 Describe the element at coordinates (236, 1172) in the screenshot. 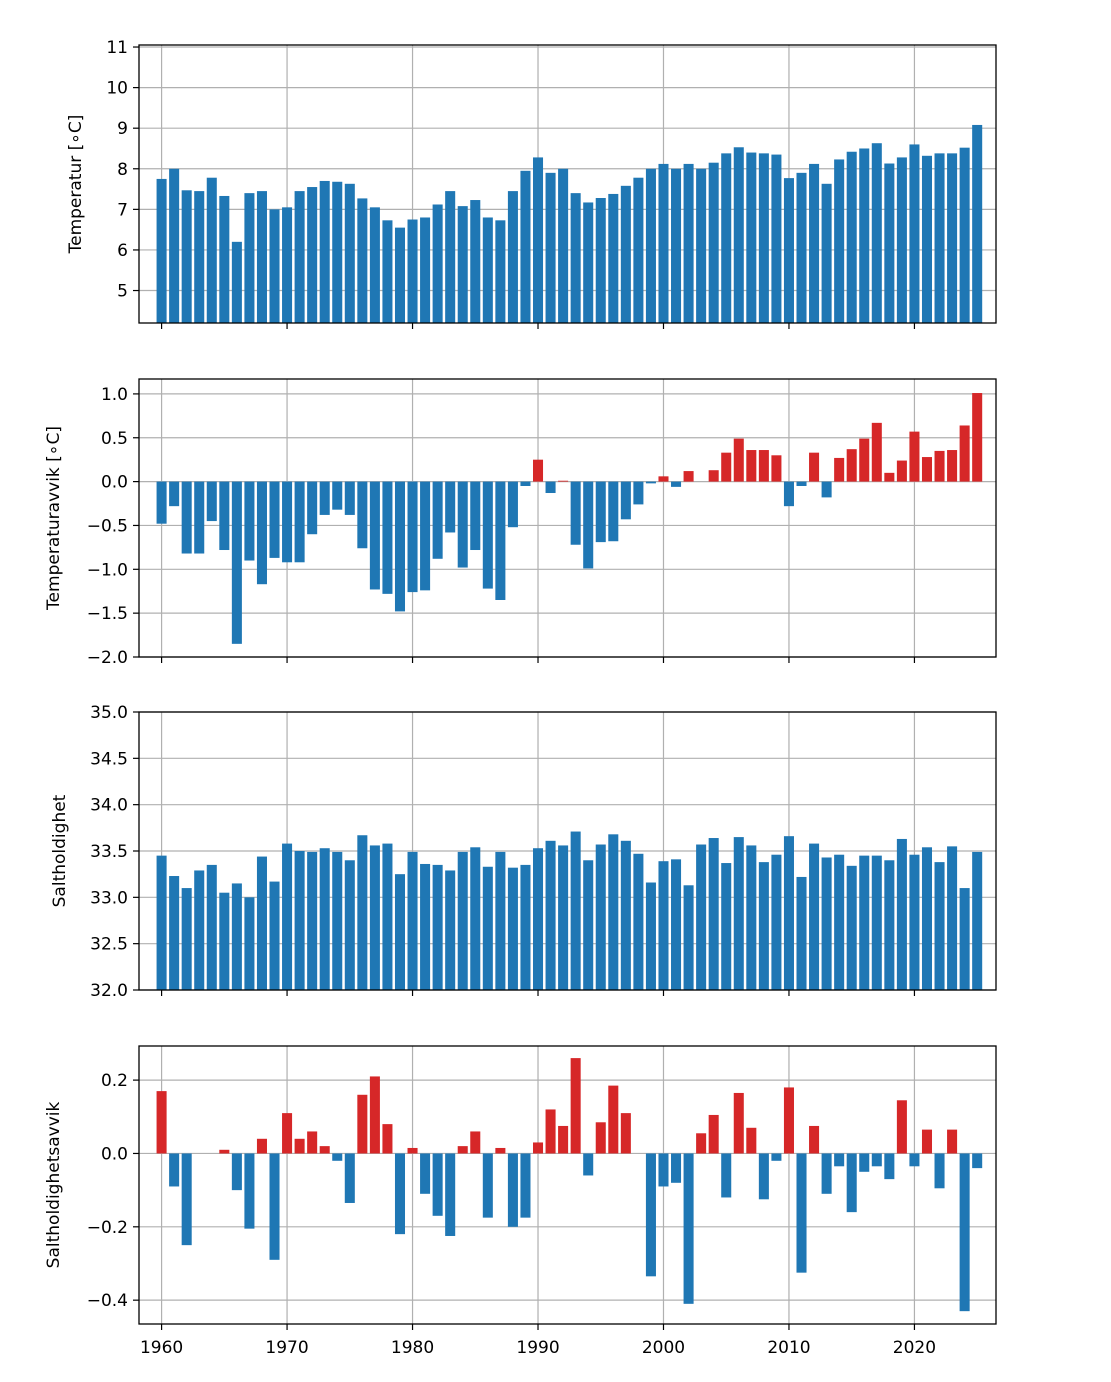

I see `bar-1966` at that location.